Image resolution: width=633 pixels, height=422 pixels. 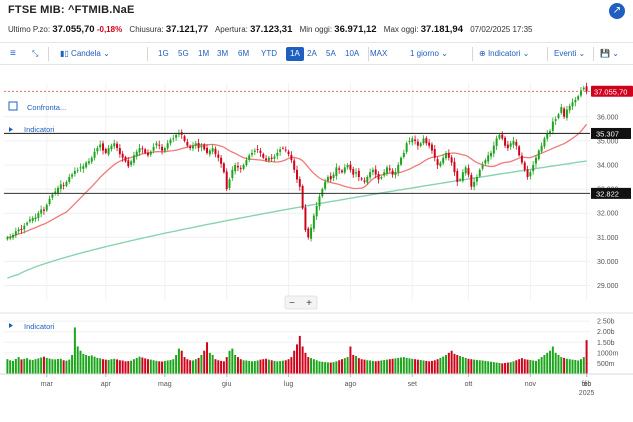 I want to click on range-tab-2a: 2A, so click(x=312, y=53).